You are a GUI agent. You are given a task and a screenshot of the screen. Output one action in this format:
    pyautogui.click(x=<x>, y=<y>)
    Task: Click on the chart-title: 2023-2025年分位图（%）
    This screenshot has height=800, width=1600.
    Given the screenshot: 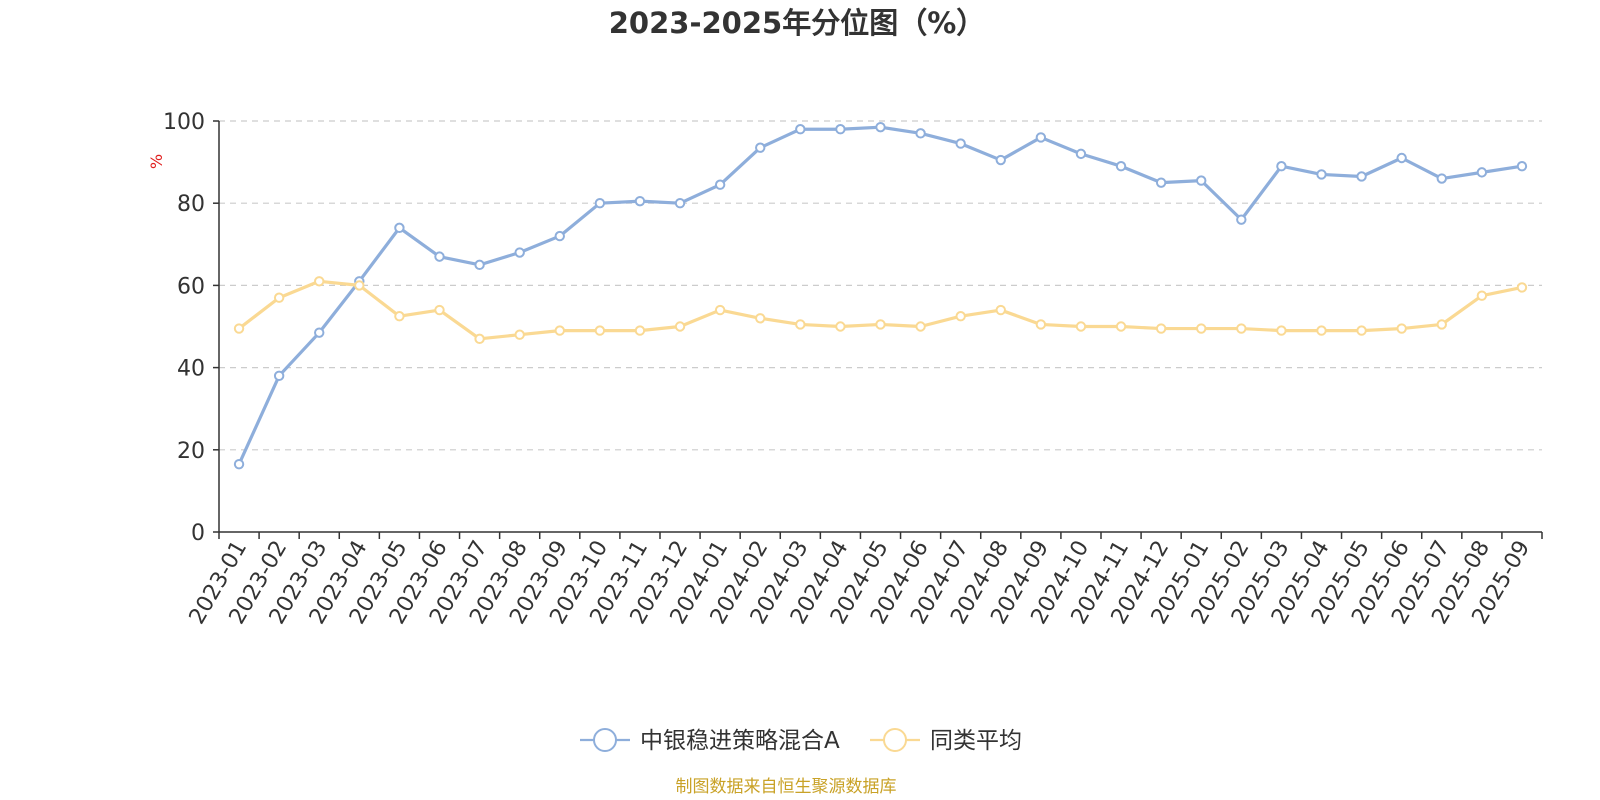 What is the action you would take?
    pyautogui.click(x=797, y=23)
    